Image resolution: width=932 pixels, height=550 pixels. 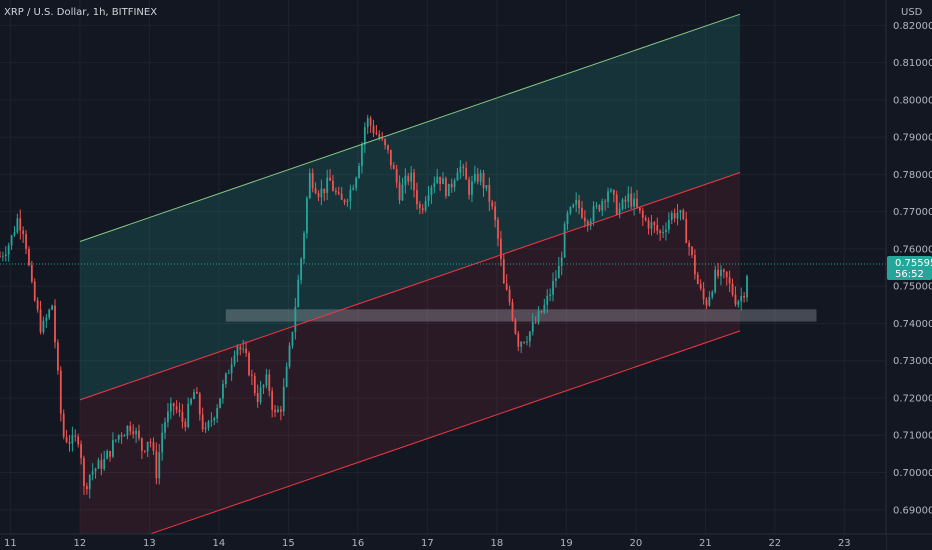 I want to click on support-zone-rect, so click(x=521, y=315).